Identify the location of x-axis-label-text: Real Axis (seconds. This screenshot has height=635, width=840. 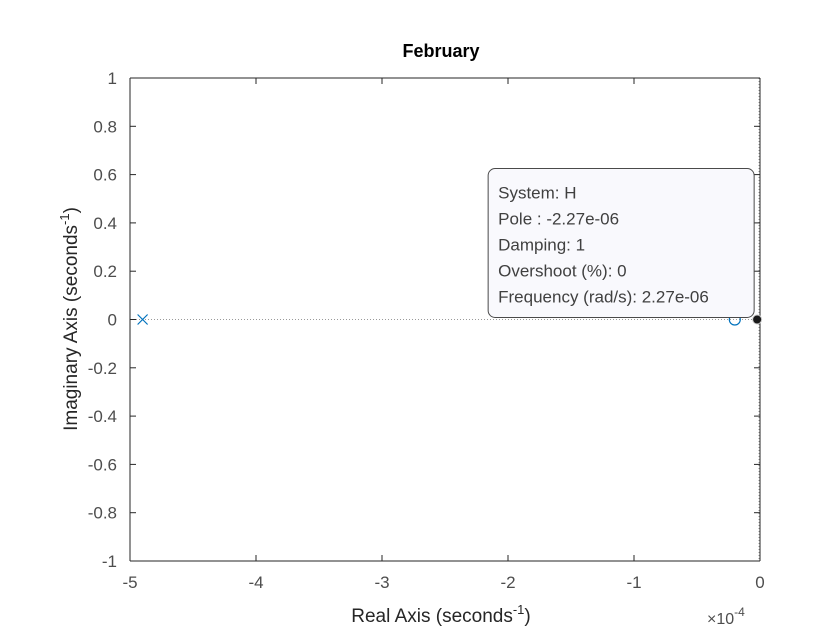
(432, 616).